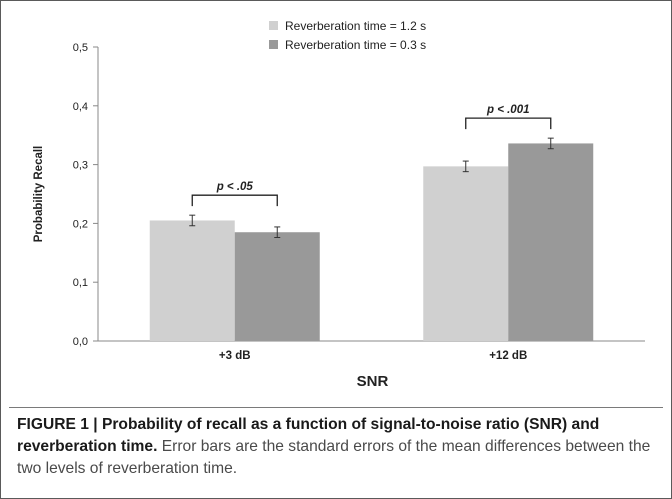  I want to click on legend-label: Reverberation time = 0.3 s, so click(355, 45).